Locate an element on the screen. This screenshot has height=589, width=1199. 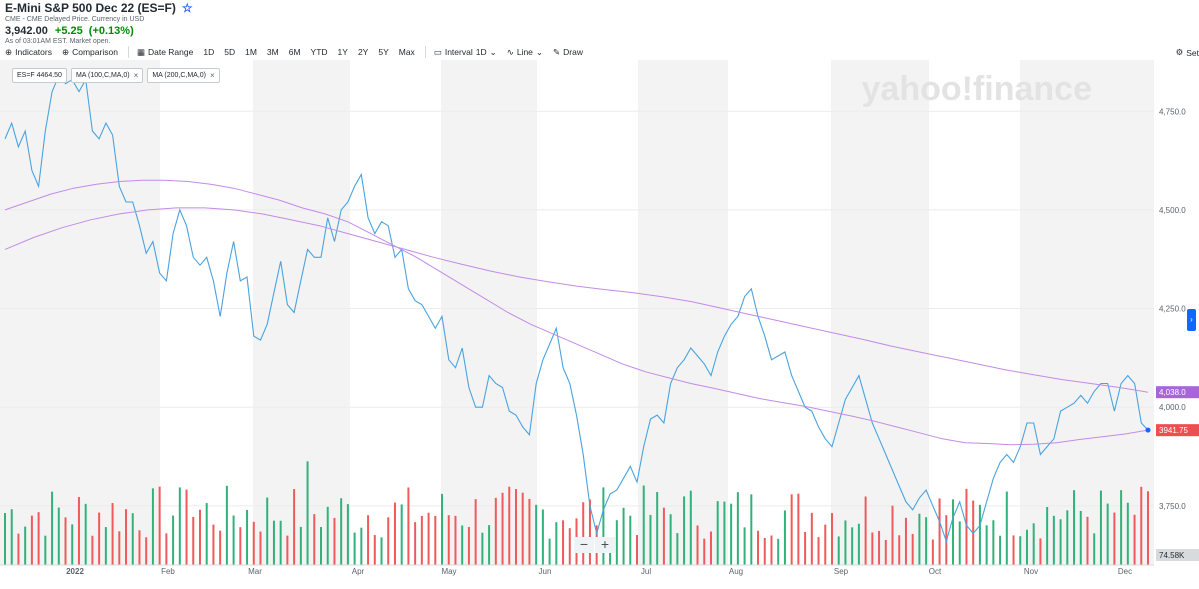
legend-chip-ma200: MA (200,C,MA,0) × is located at coordinates (183, 75).